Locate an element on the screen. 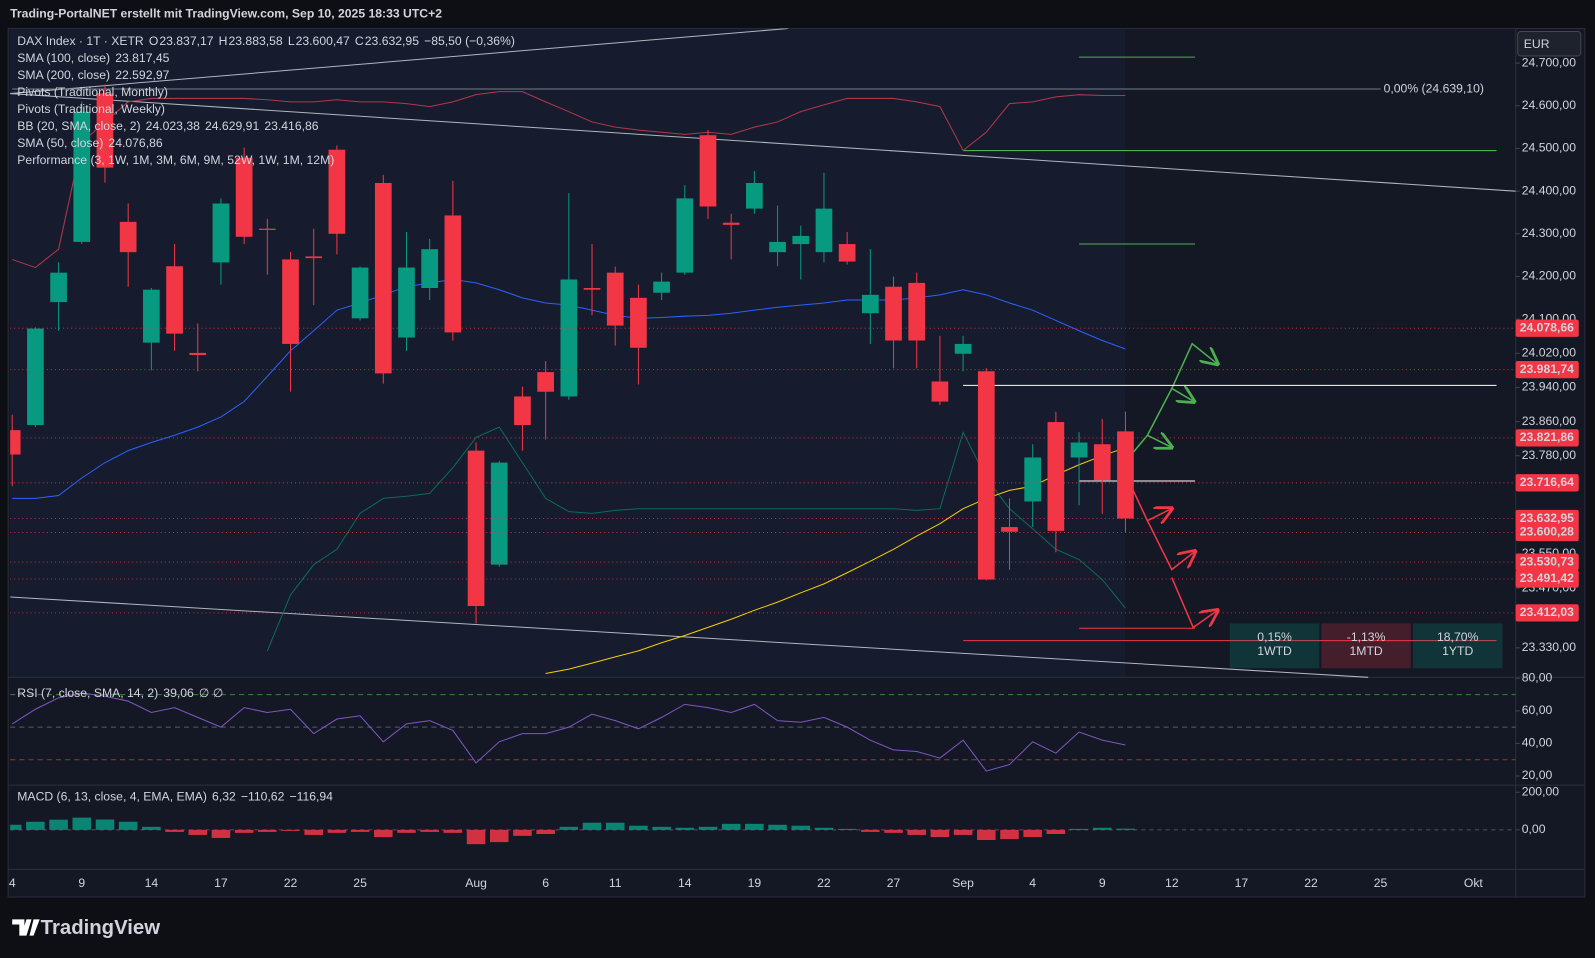 The image size is (1595, 958). price-label: 23.491,42 is located at coordinates (1547, 578).